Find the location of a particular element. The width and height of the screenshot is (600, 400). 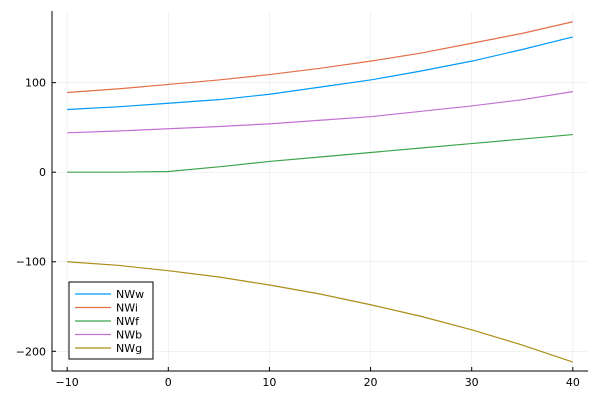

series-line-nwb is located at coordinates (320, 112).